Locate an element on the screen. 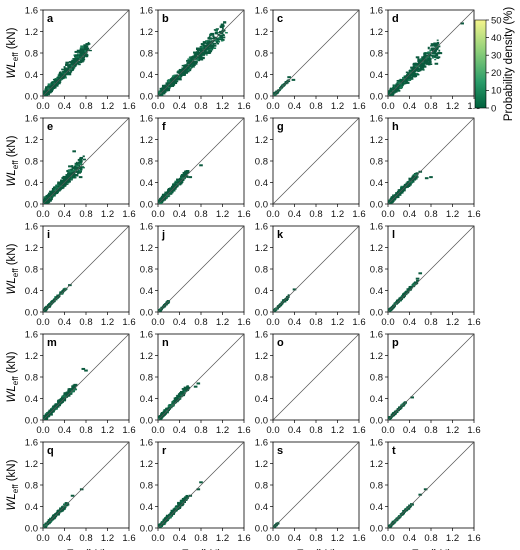 The width and height of the screenshot is (520, 550). y-tick-label: 0.8 is located at coordinates (261, 377).